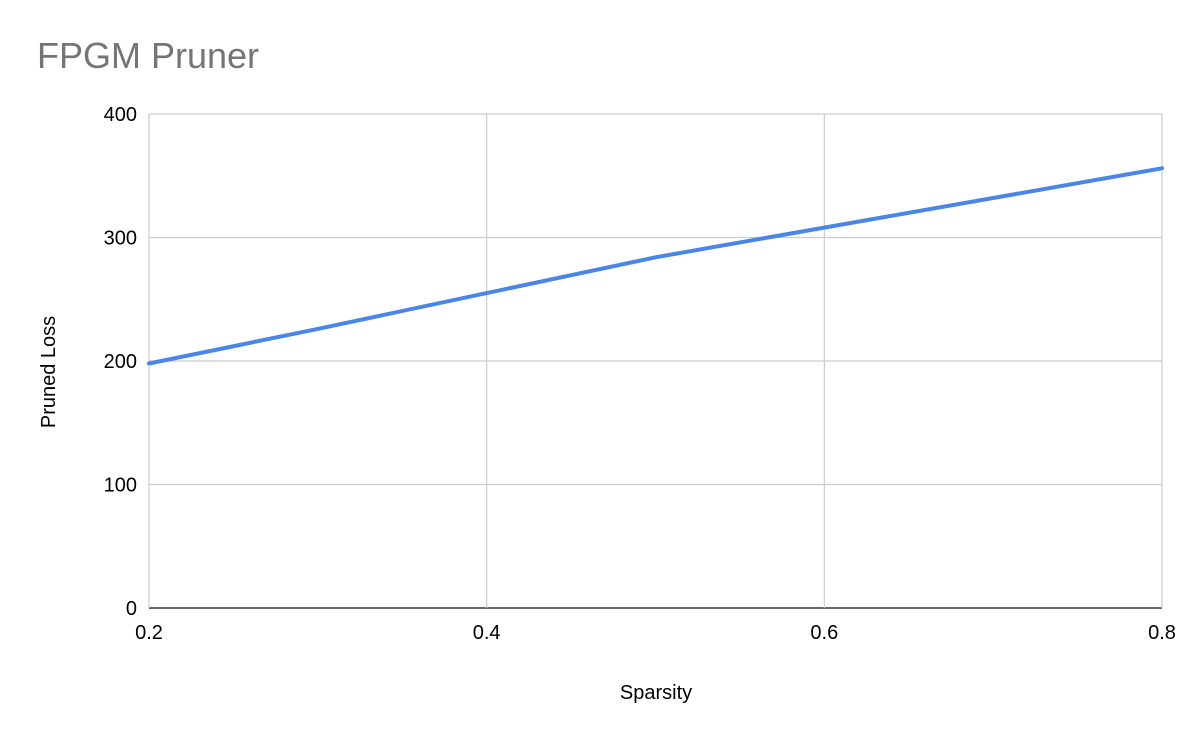  Describe the element at coordinates (120, 362) in the screenshot. I see `y-tick-label: 200` at that location.